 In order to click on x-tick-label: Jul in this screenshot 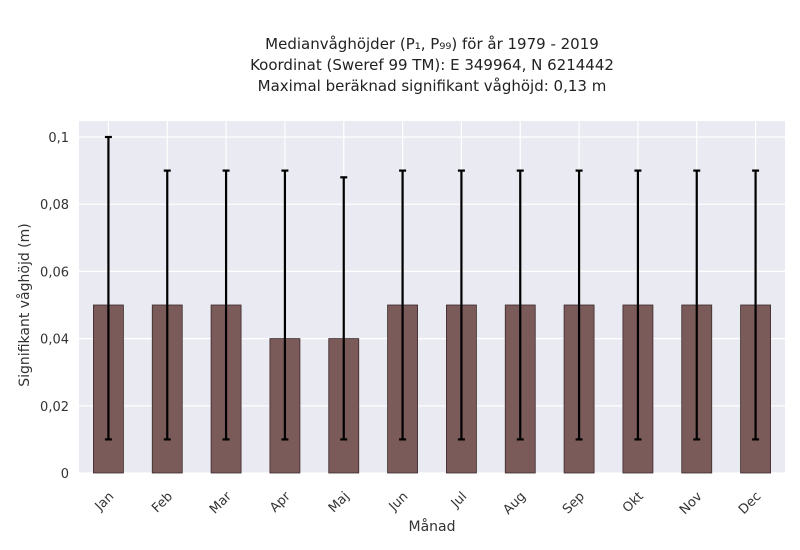, I will do `click(459, 500)`.